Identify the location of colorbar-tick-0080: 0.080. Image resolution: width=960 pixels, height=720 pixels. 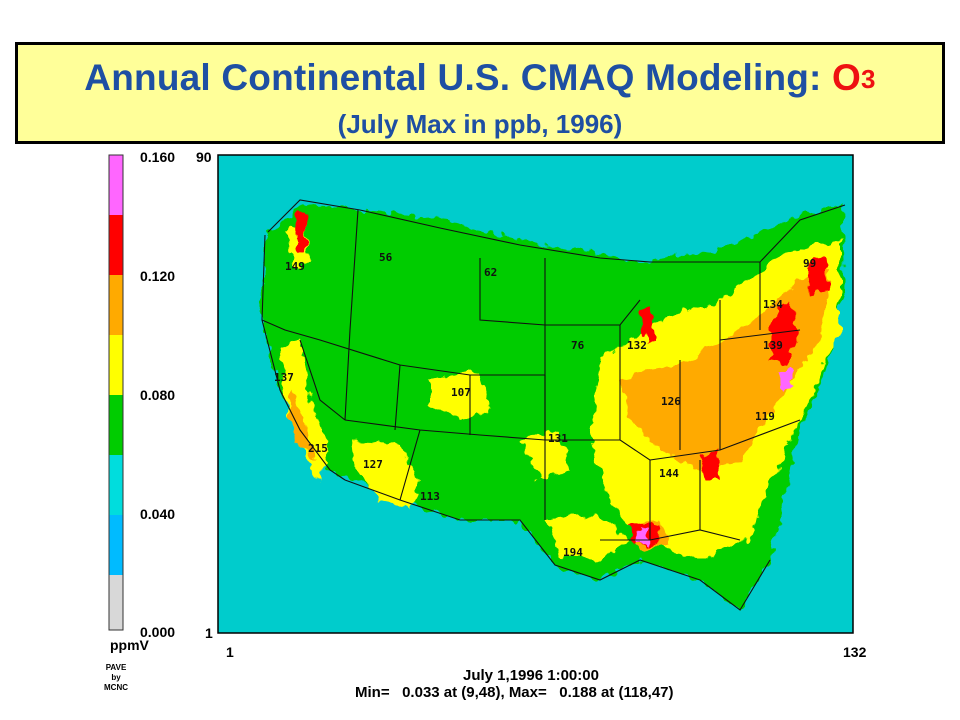
(158, 395).